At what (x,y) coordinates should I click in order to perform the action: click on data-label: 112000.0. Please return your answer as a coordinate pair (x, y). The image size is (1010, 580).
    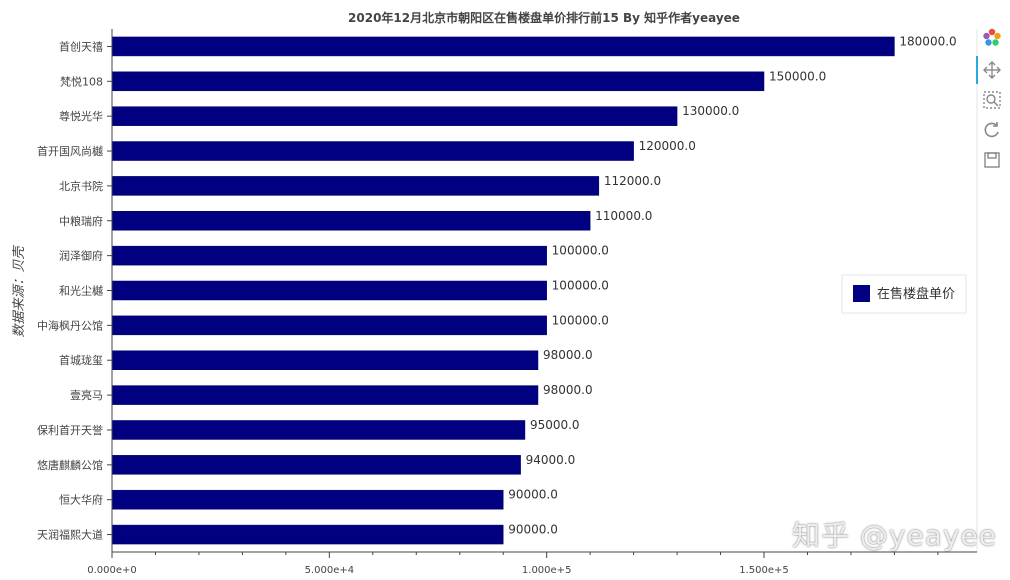
    Looking at the image, I should click on (632, 181).